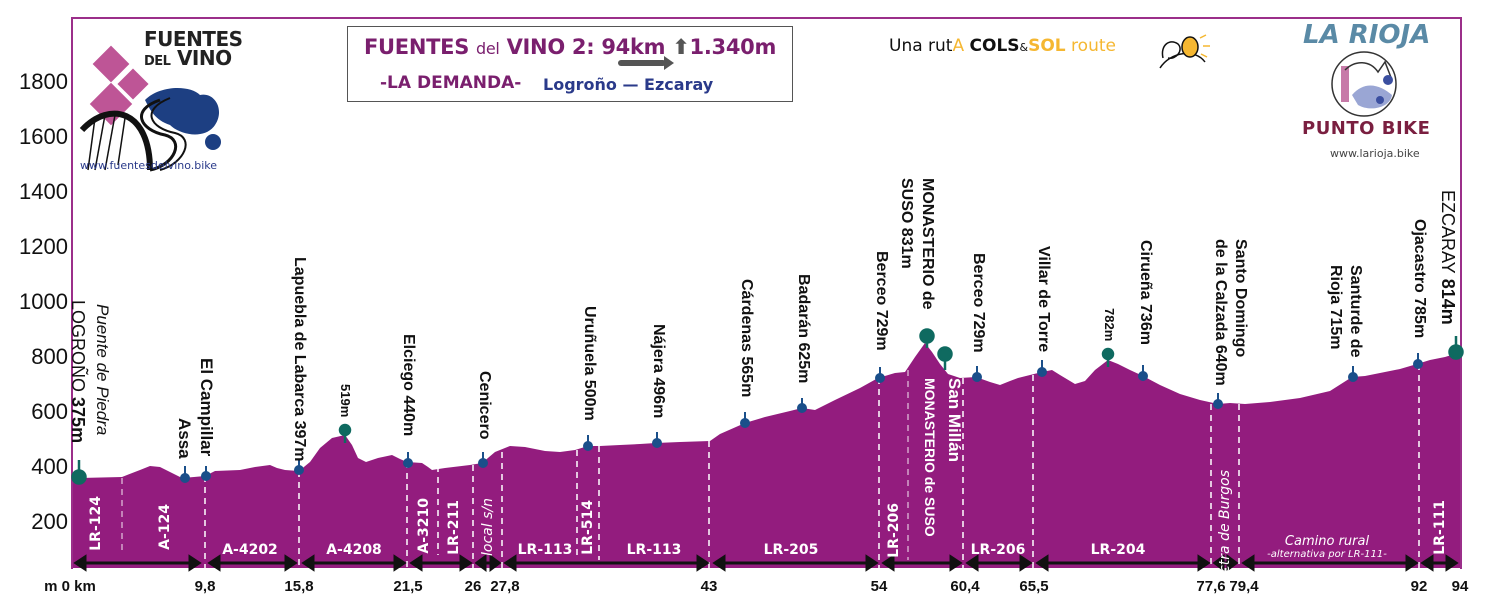 The width and height of the screenshot is (1500, 600). I want to click on y-tick: 1000, so click(43, 301).